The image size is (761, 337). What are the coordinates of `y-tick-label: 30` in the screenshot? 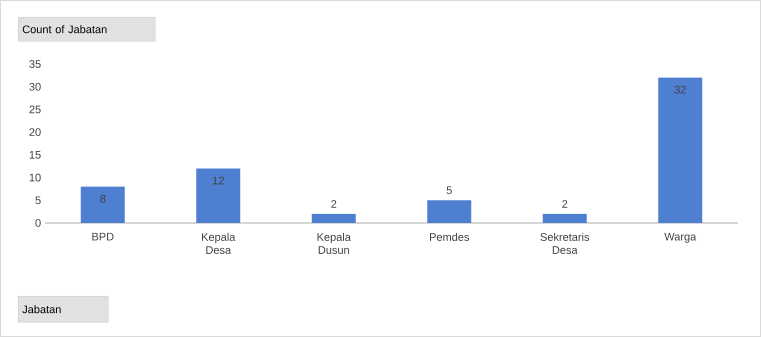 It's located at (35, 86).